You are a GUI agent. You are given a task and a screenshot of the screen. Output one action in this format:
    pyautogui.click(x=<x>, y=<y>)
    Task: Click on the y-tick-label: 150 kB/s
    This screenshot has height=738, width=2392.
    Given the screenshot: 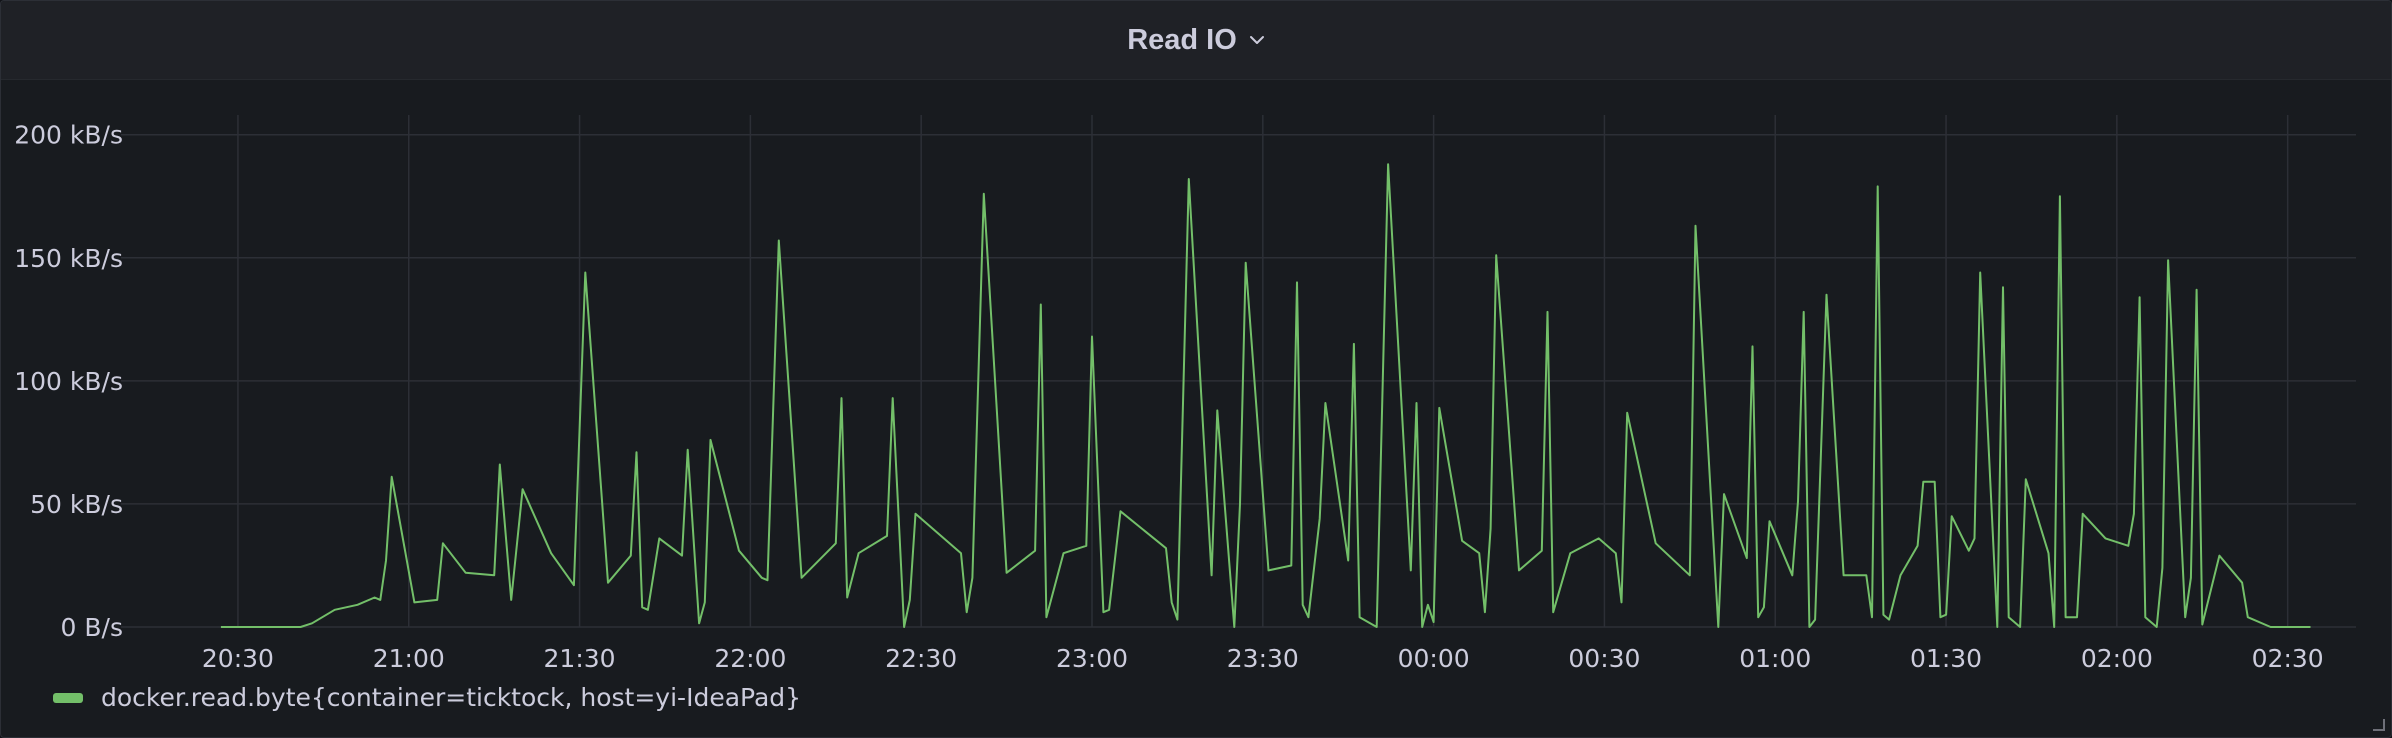 What is the action you would take?
    pyautogui.click(x=68, y=258)
    